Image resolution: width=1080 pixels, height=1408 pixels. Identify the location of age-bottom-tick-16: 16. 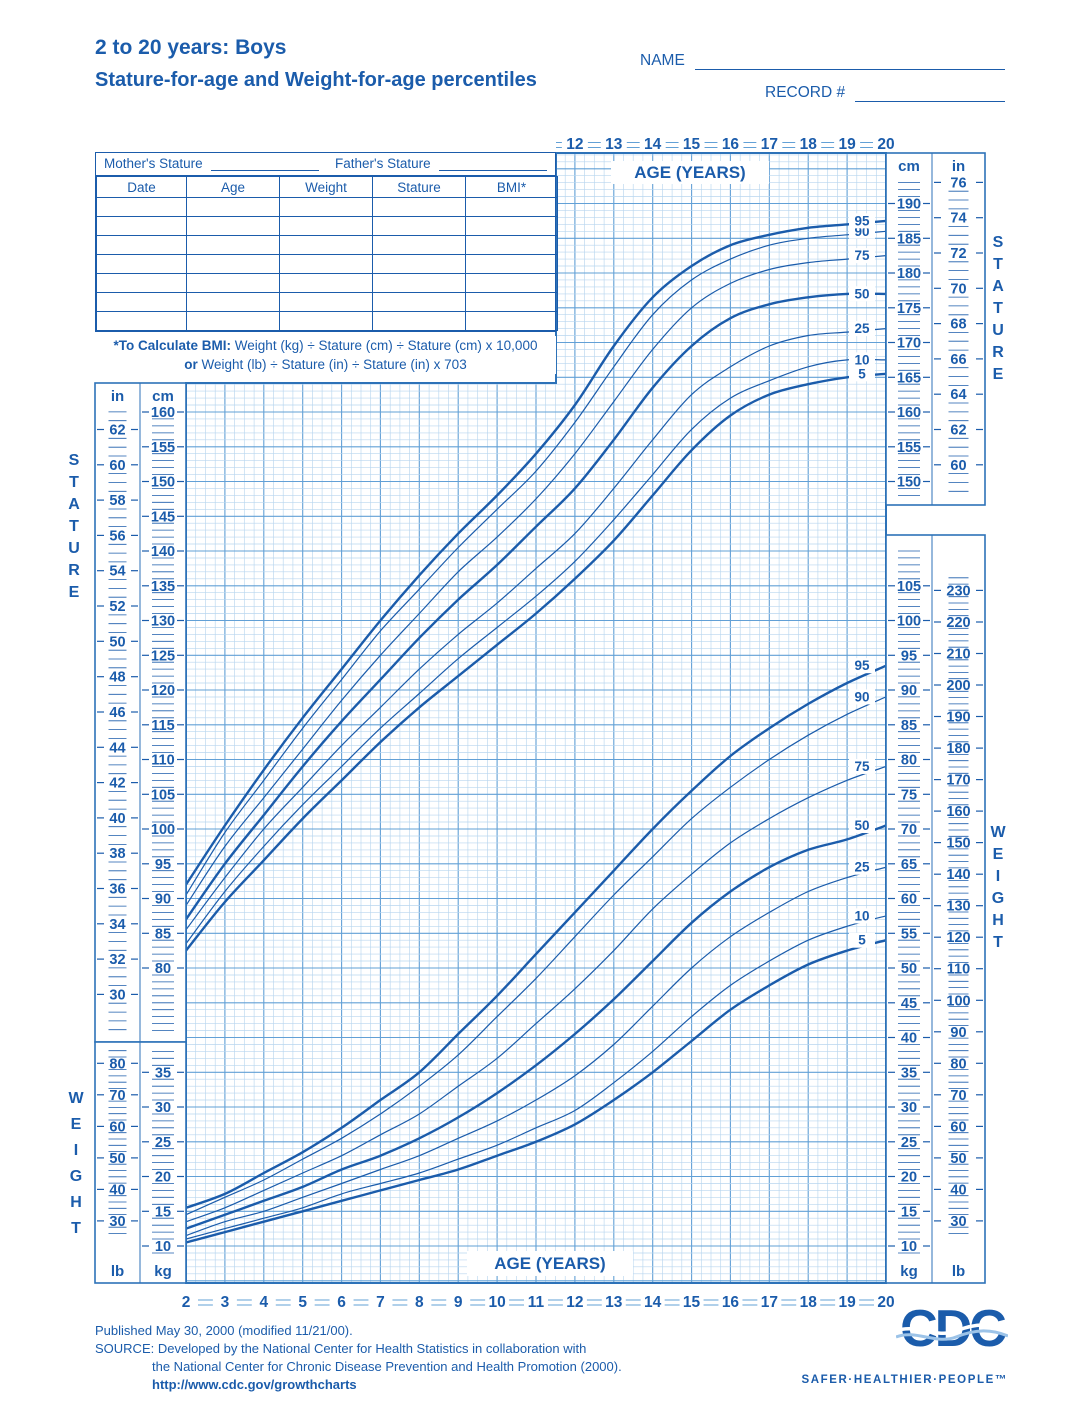
(731, 1302).